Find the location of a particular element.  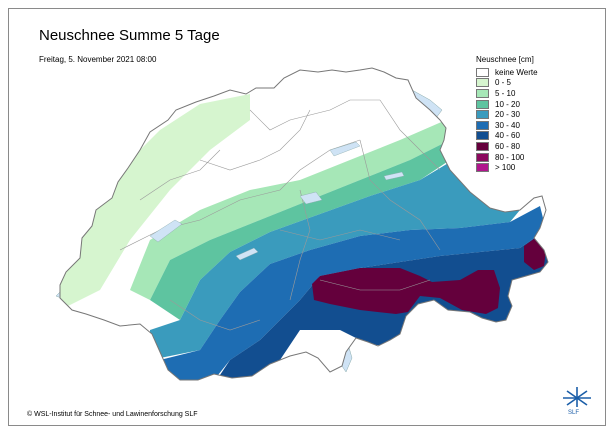

legend-item: > 100 is located at coordinates (507, 167).